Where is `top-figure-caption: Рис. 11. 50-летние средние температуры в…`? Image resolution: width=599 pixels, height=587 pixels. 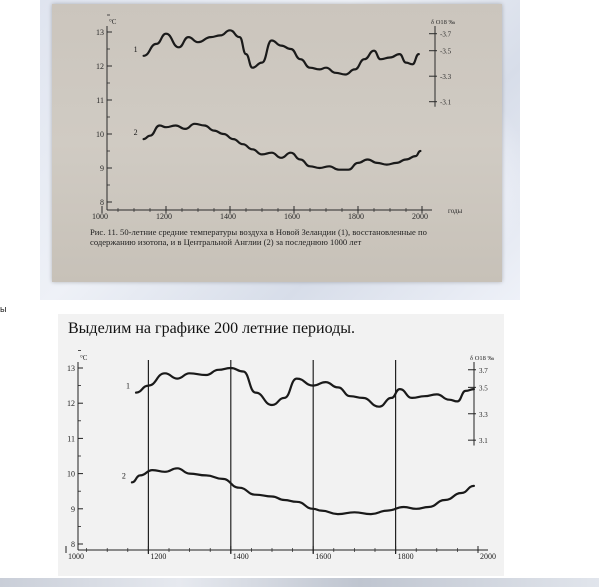 top-figure-caption: Рис. 11. 50-летние средние температуры в… is located at coordinates (258, 237).